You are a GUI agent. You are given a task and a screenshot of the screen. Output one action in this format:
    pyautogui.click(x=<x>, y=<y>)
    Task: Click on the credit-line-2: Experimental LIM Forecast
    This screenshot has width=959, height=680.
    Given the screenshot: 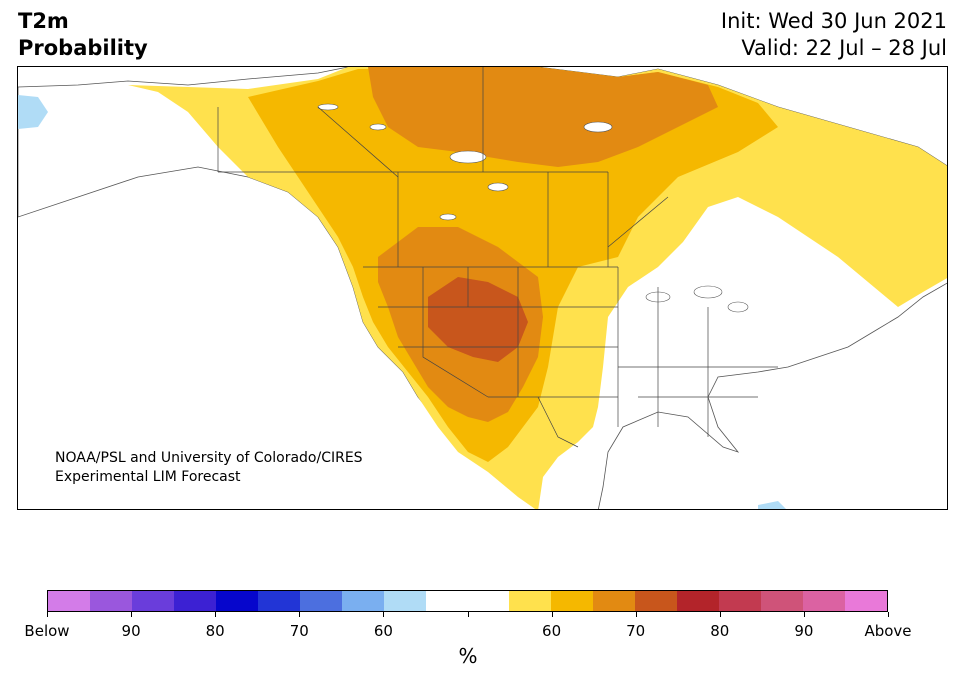 What is the action you would take?
    pyautogui.click(x=148, y=477)
    